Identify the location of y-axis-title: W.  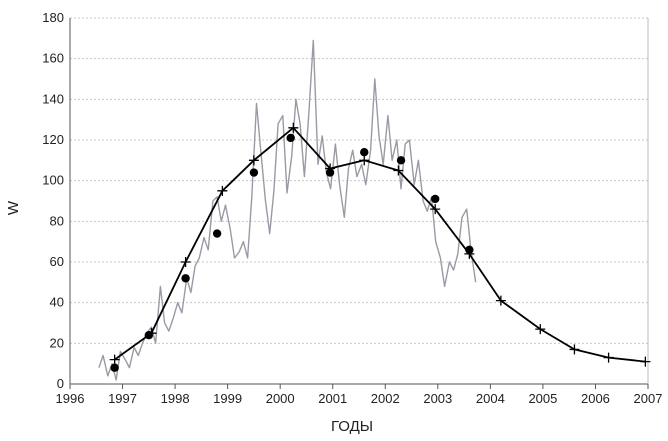
(13, 207).